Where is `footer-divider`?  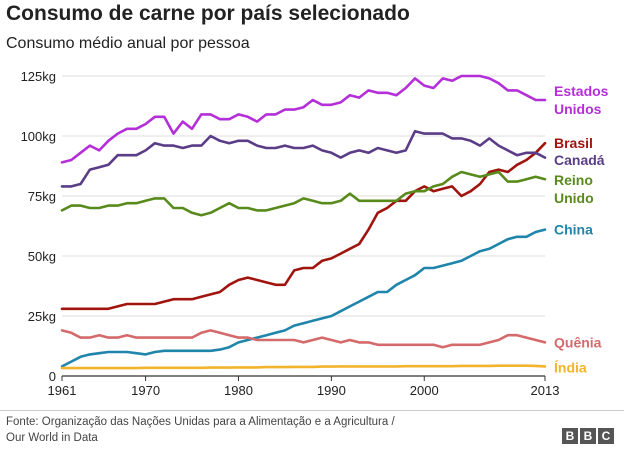
footer-divider is located at coordinates (312, 410).